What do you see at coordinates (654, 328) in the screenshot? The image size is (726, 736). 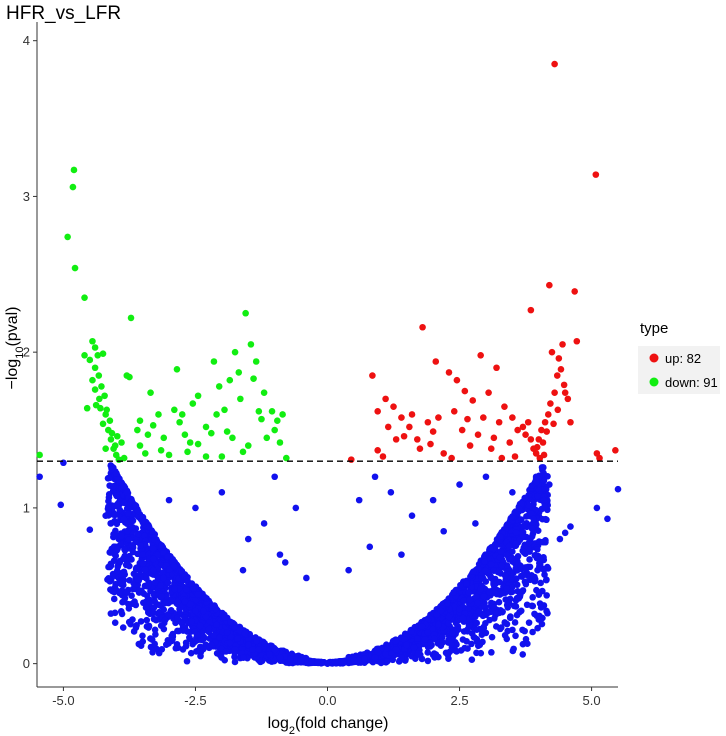 I see `legend-title: type` at bounding box center [654, 328].